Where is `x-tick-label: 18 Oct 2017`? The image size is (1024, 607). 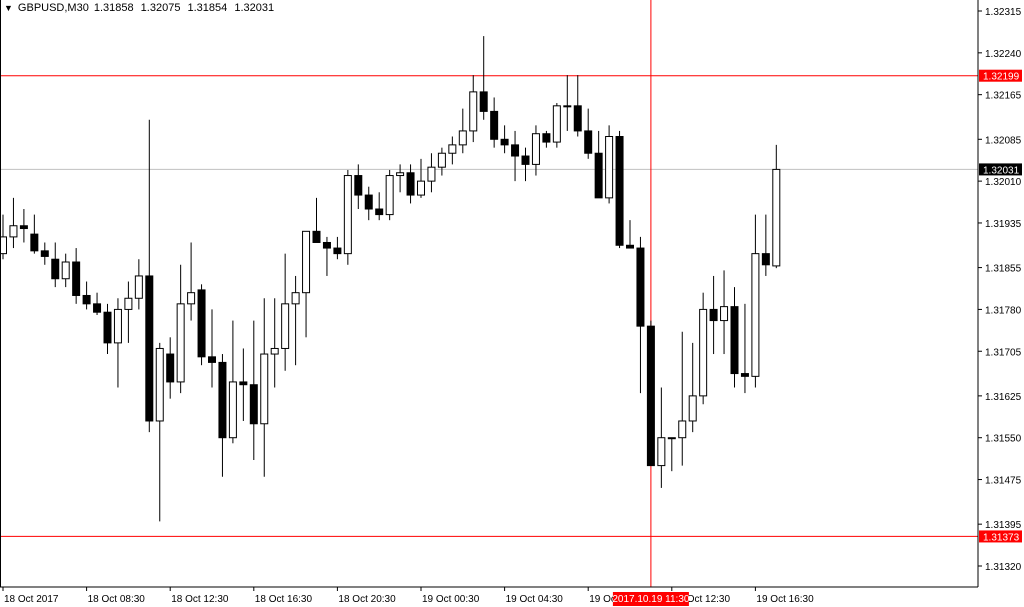 x-tick-label: 18 Oct 2017 is located at coordinates (31, 599).